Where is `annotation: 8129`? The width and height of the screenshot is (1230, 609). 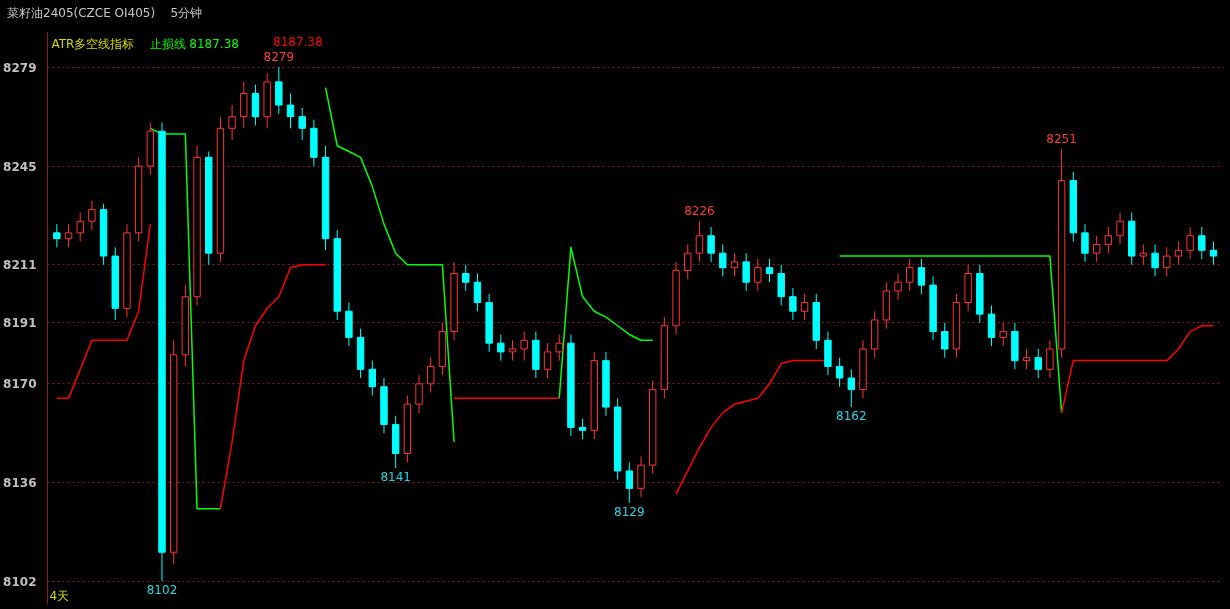
annotation: 8129 is located at coordinates (629, 511).